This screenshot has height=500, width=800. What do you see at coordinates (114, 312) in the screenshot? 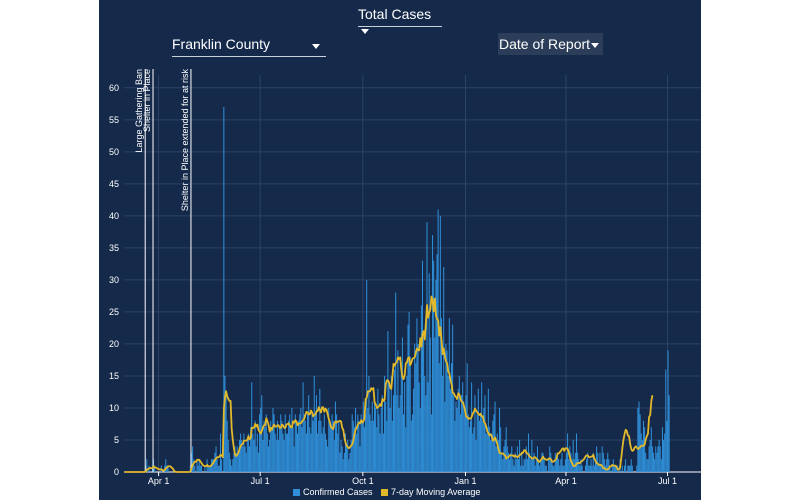
I see `y-tick-label: 25` at bounding box center [114, 312].